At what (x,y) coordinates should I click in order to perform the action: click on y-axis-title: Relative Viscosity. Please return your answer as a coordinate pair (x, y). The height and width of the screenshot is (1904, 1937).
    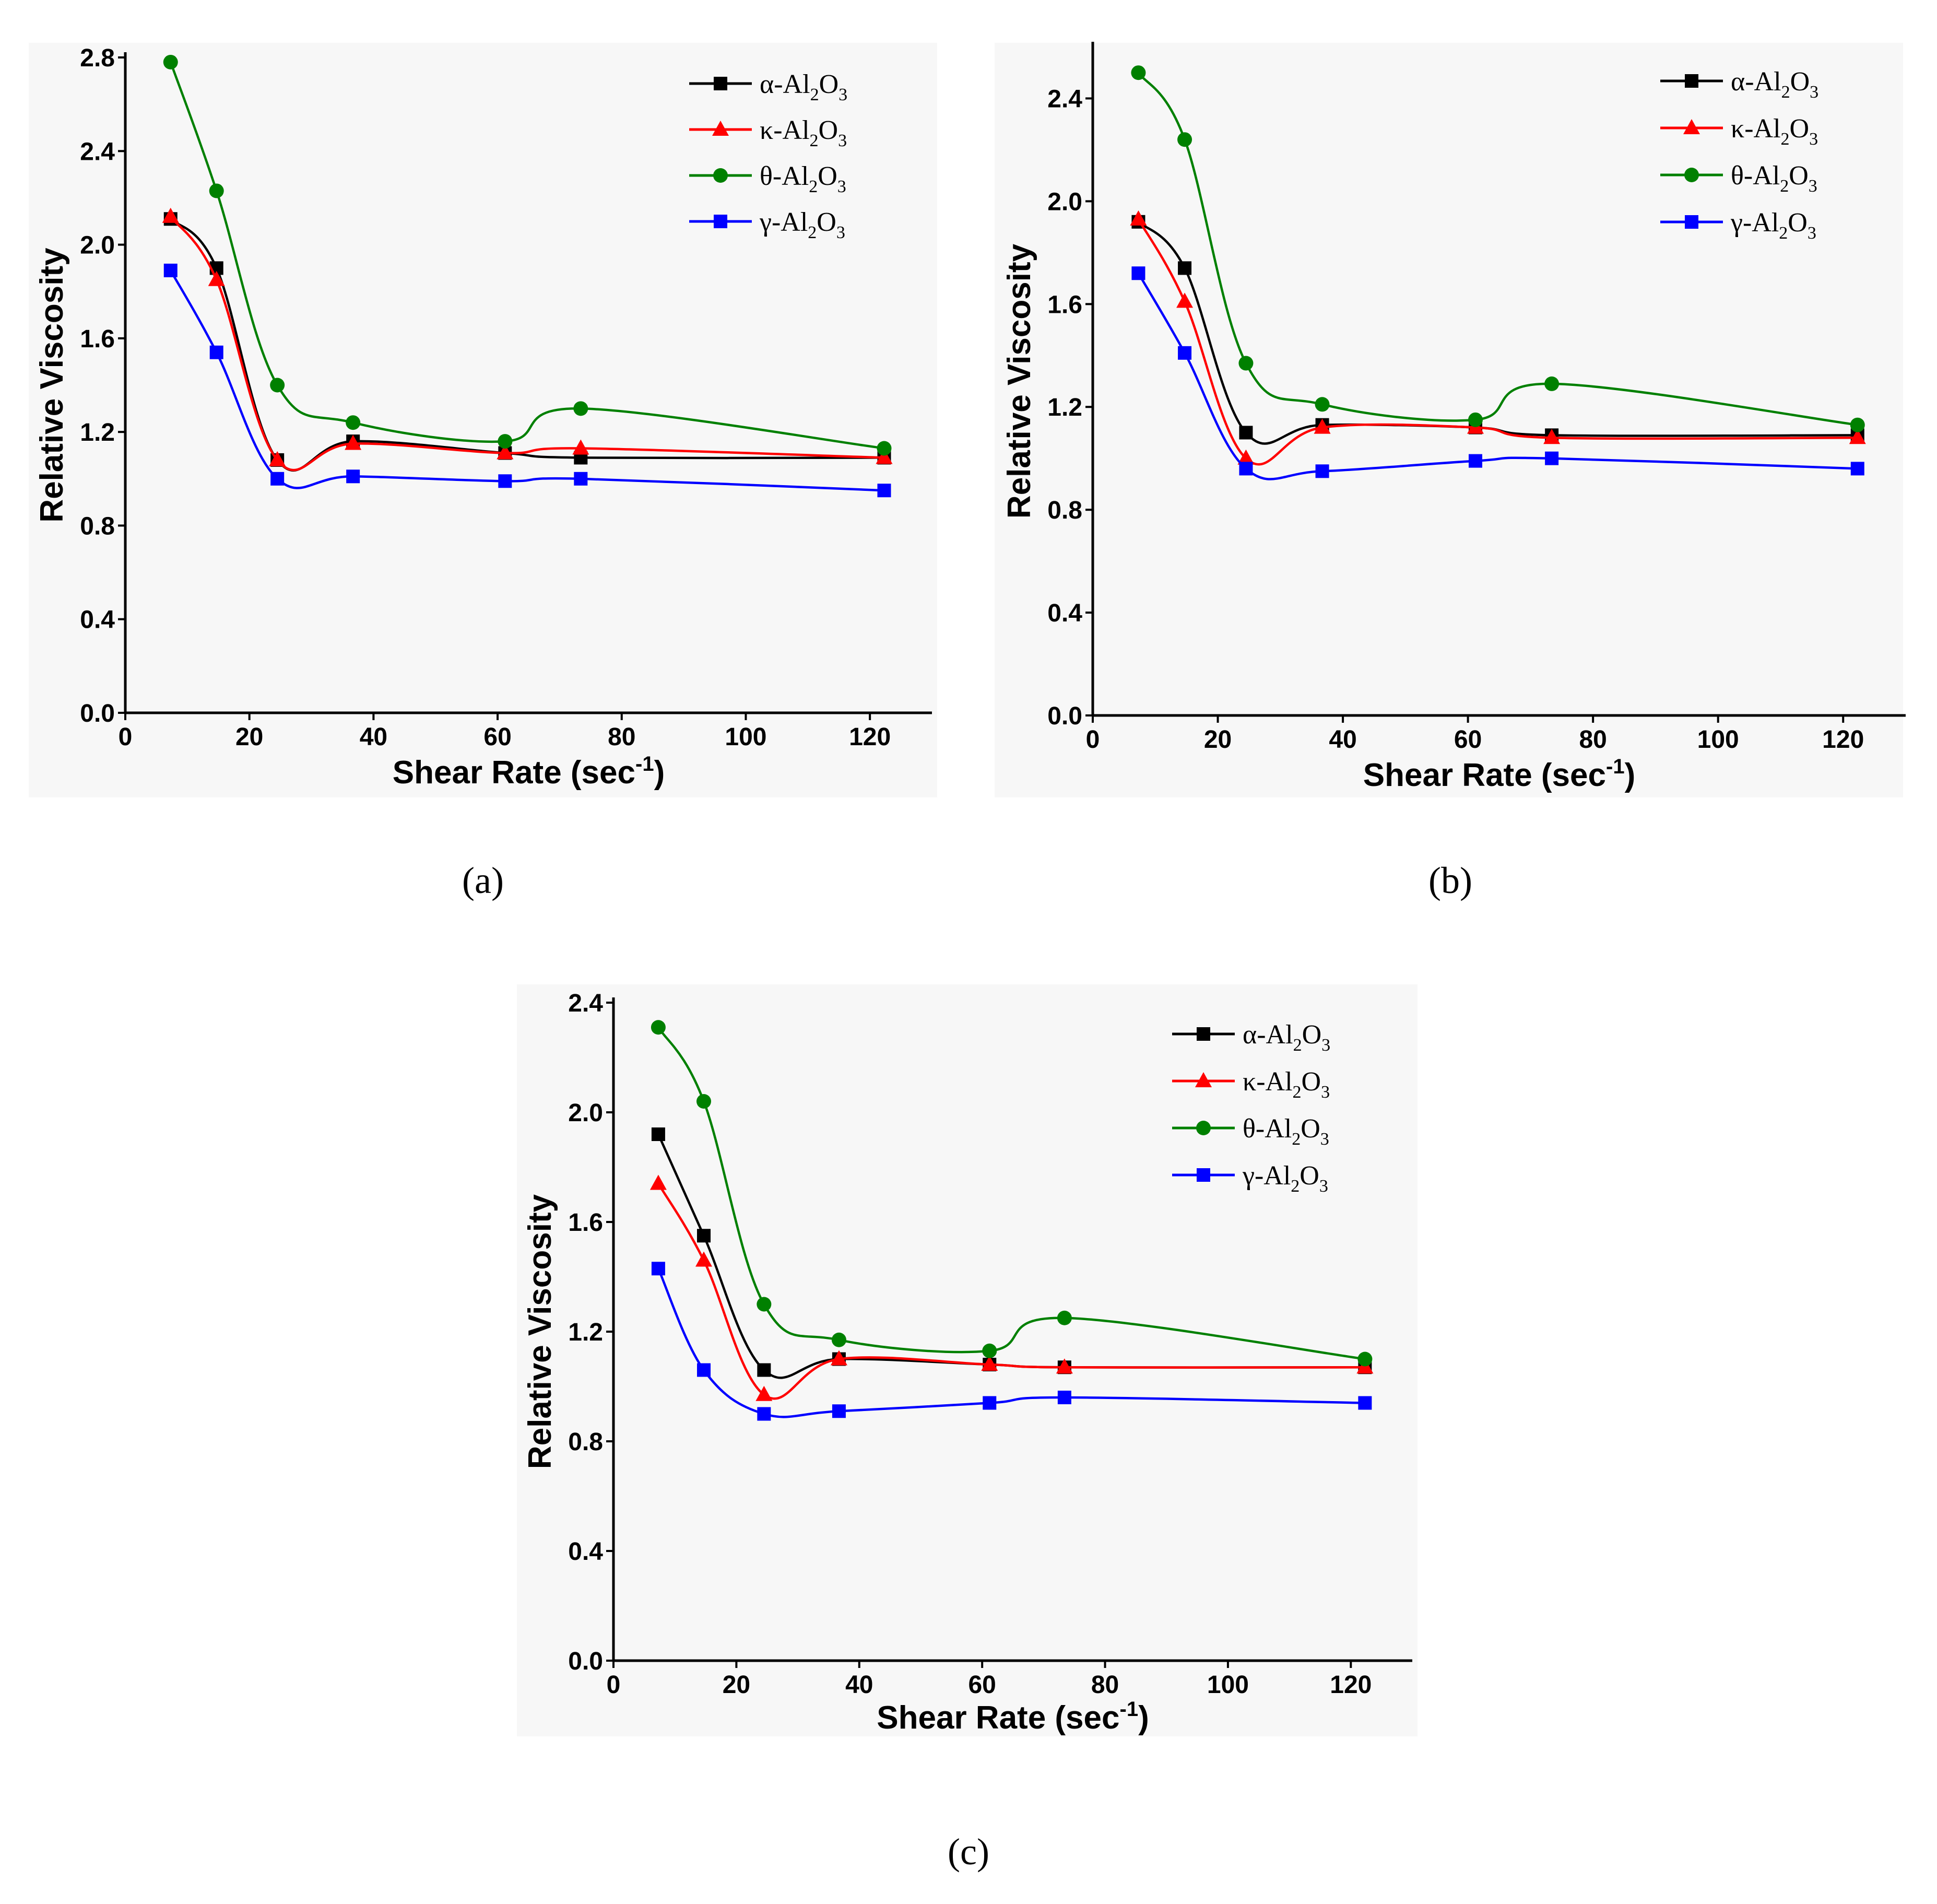
    Looking at the image, I should click on (540, 1331).